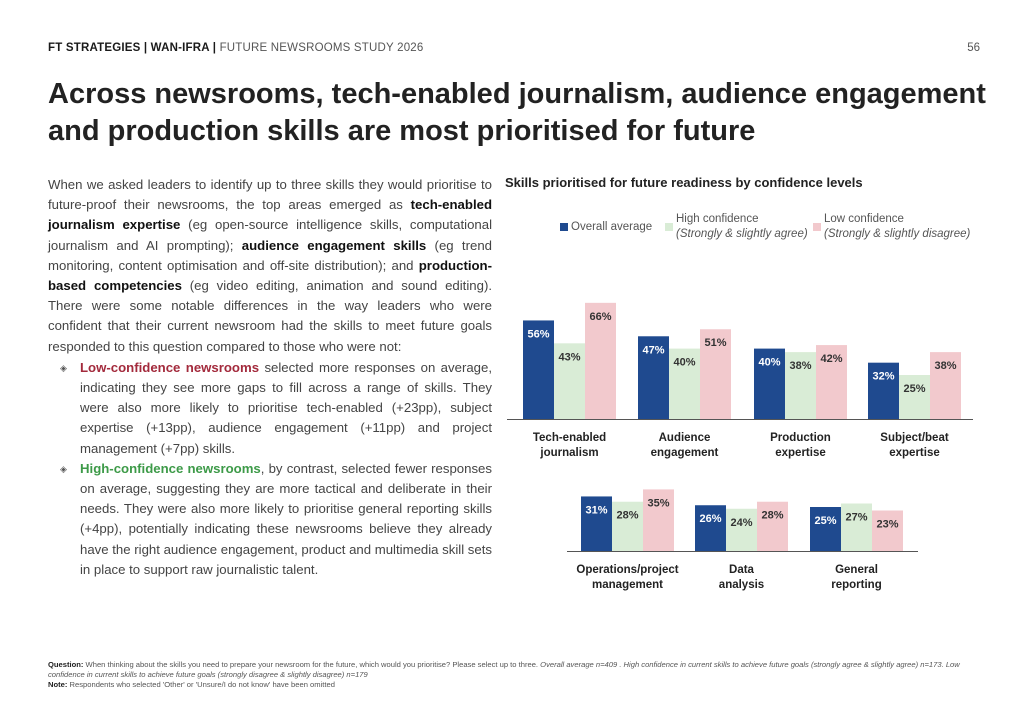 The height and width of the screenshot is (724, 1024). I want to click on bar-value-label: 42%, so click(831, 359).